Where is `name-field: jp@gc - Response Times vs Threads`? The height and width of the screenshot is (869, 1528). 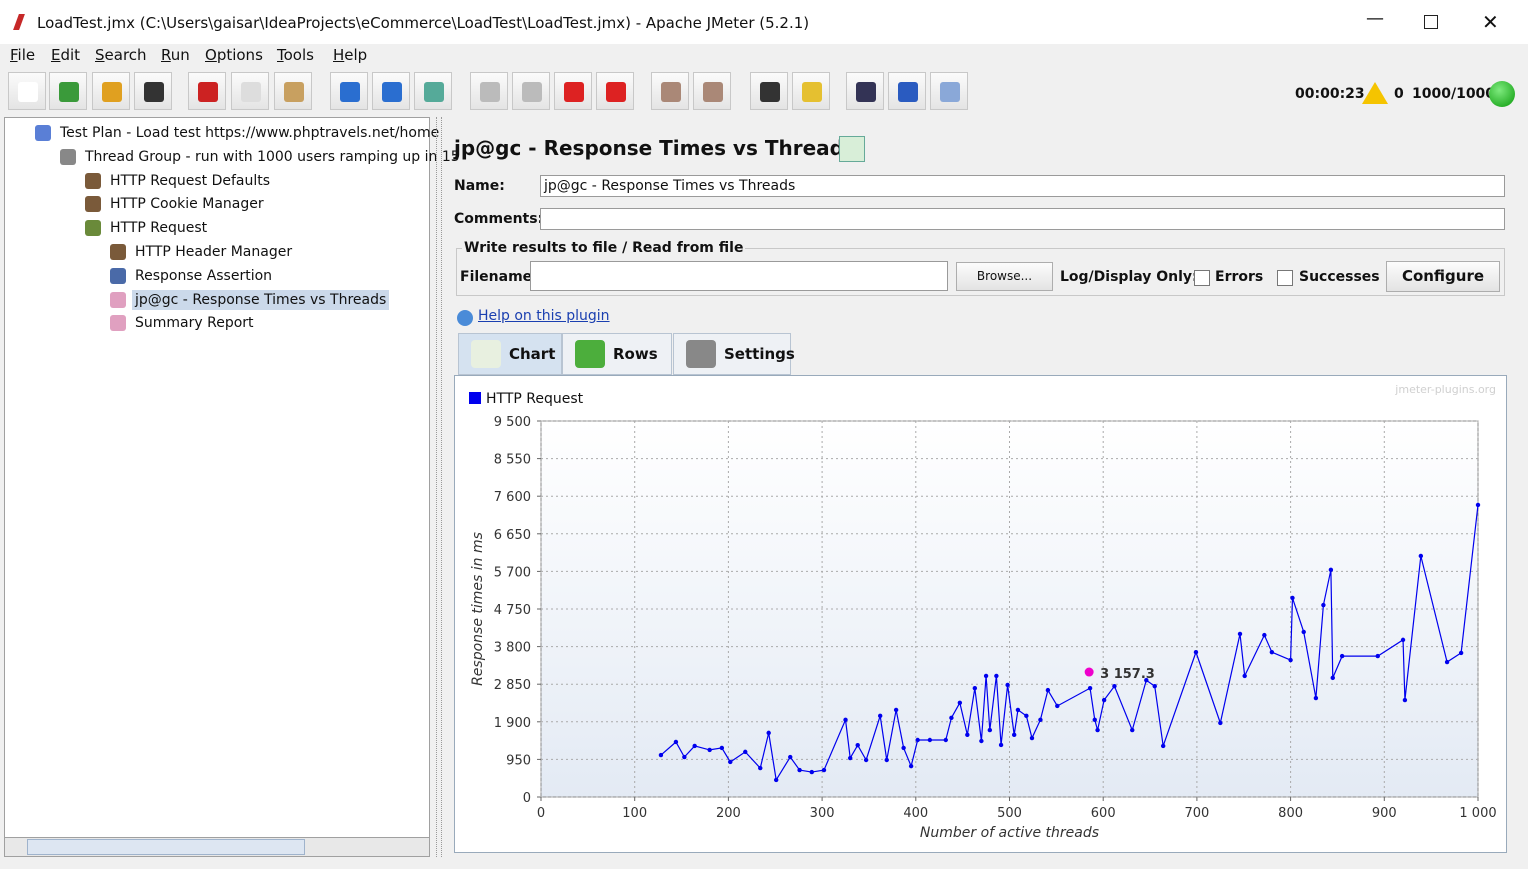
name-field: jp@gc - Response Times vs Threads is located at coordinates (1022, 186).